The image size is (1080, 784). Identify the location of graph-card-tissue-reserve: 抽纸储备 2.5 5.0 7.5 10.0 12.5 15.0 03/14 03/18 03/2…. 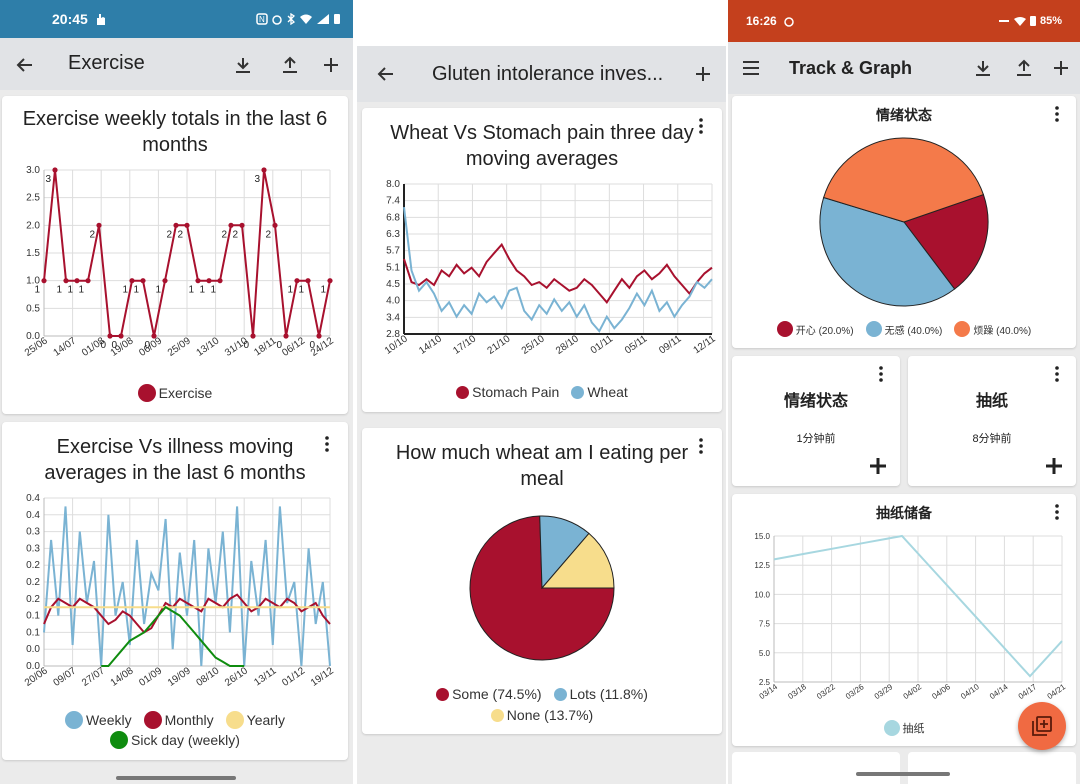
(904, 620).